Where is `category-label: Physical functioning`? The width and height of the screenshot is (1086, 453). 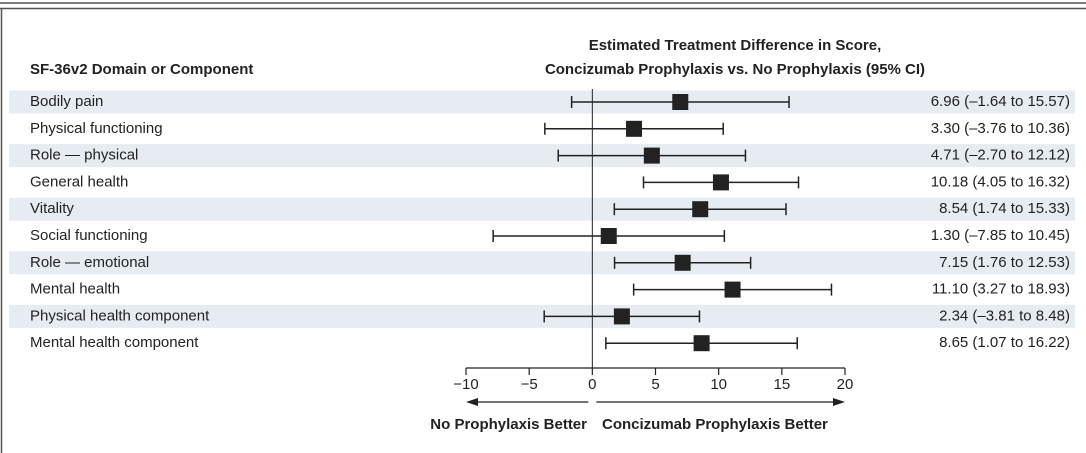
category-label: Physical functioning is located at coordinates (96, 128).